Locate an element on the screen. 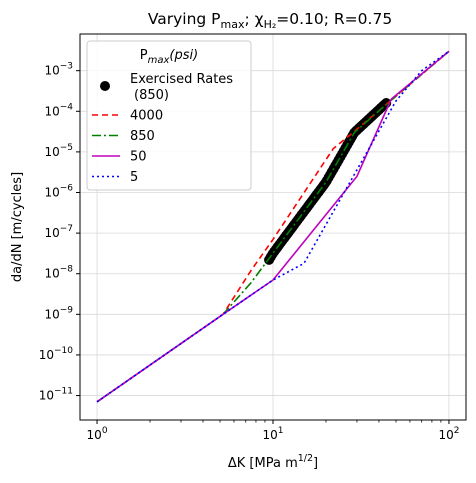 This screenshot has width=476, height=483. legend-label-5: 5 is located at coordinates (134, 177).